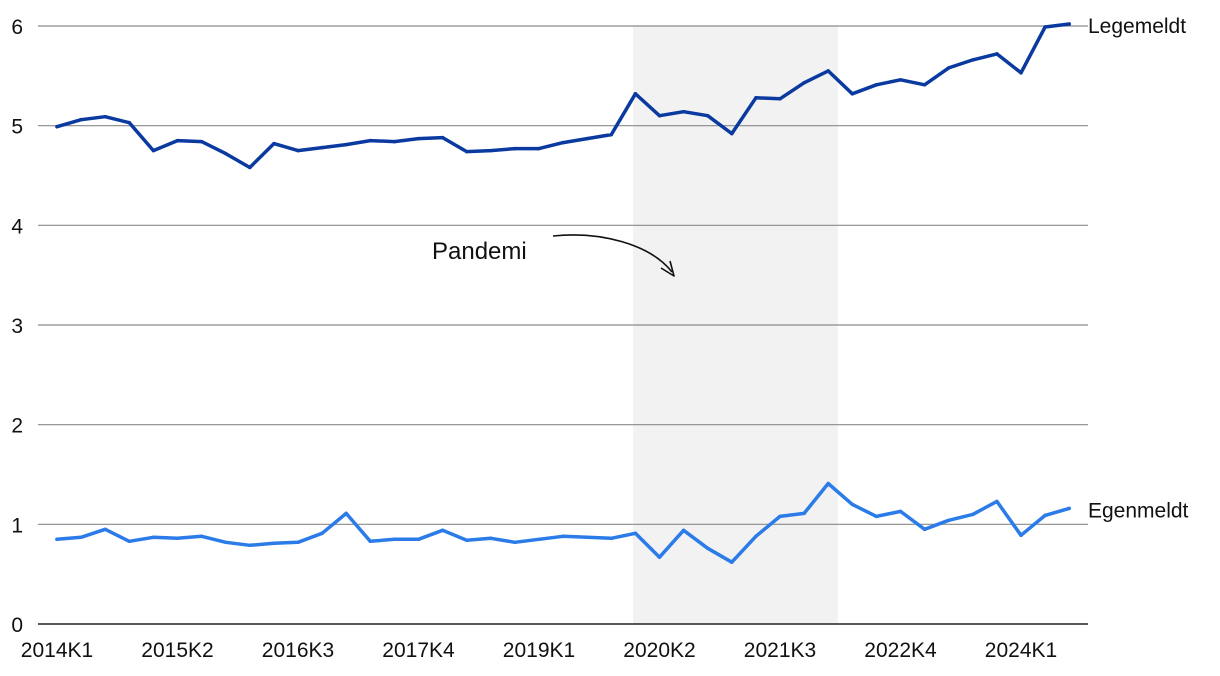 The image size is (1220, 676). Describe the element at coordinates (479, 251) in the screenshot. I see `pandemic-annotation-label: Pandemi` at that location.